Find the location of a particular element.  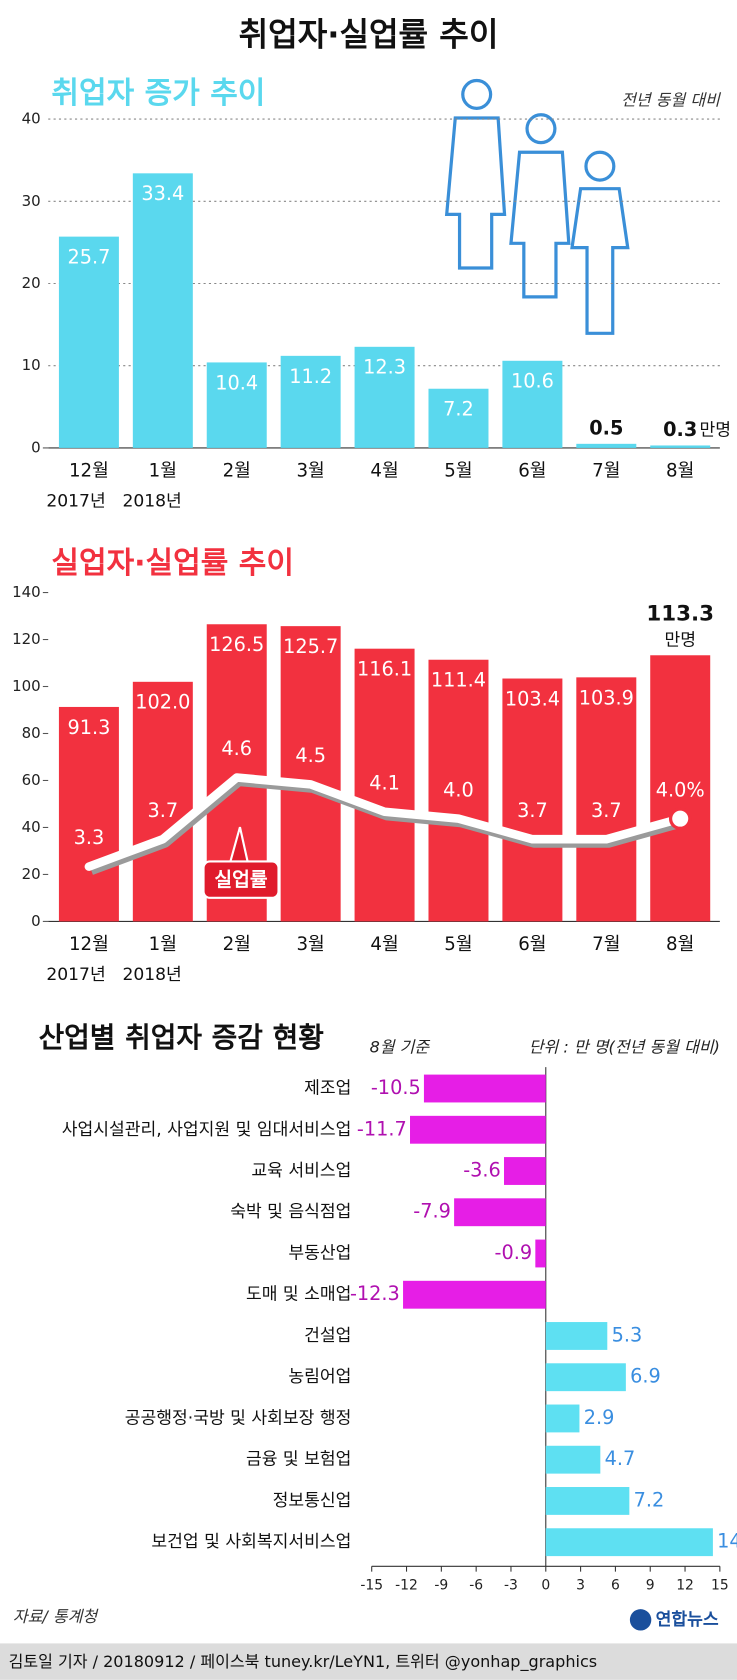

x-tick-label: -3 is located at coordinates (511, 1586).